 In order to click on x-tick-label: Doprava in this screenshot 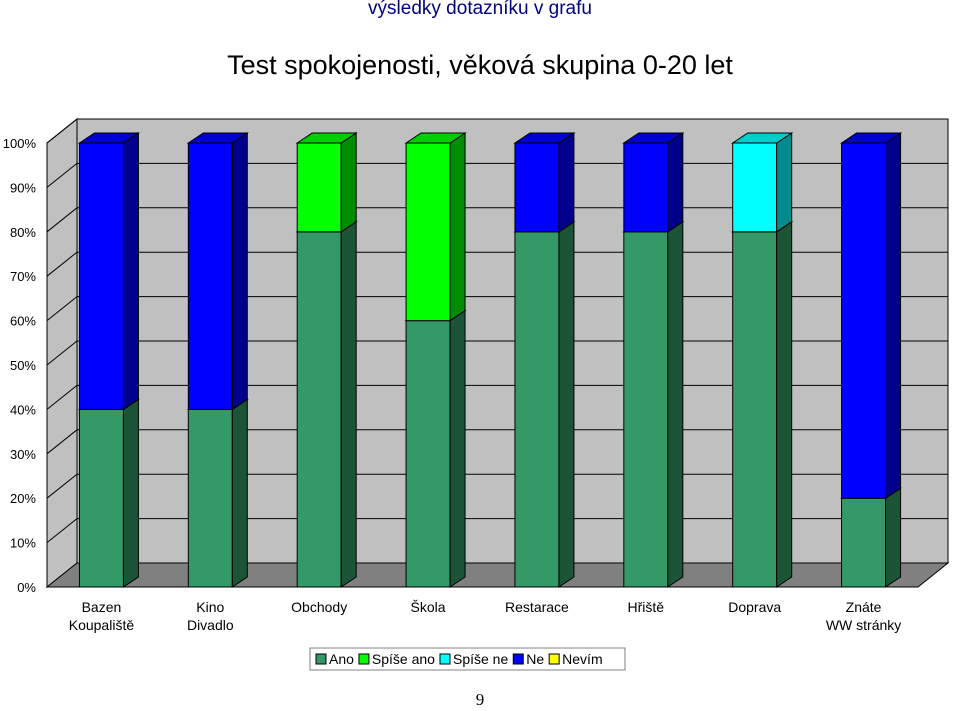, I will do `click(754, 607)`.